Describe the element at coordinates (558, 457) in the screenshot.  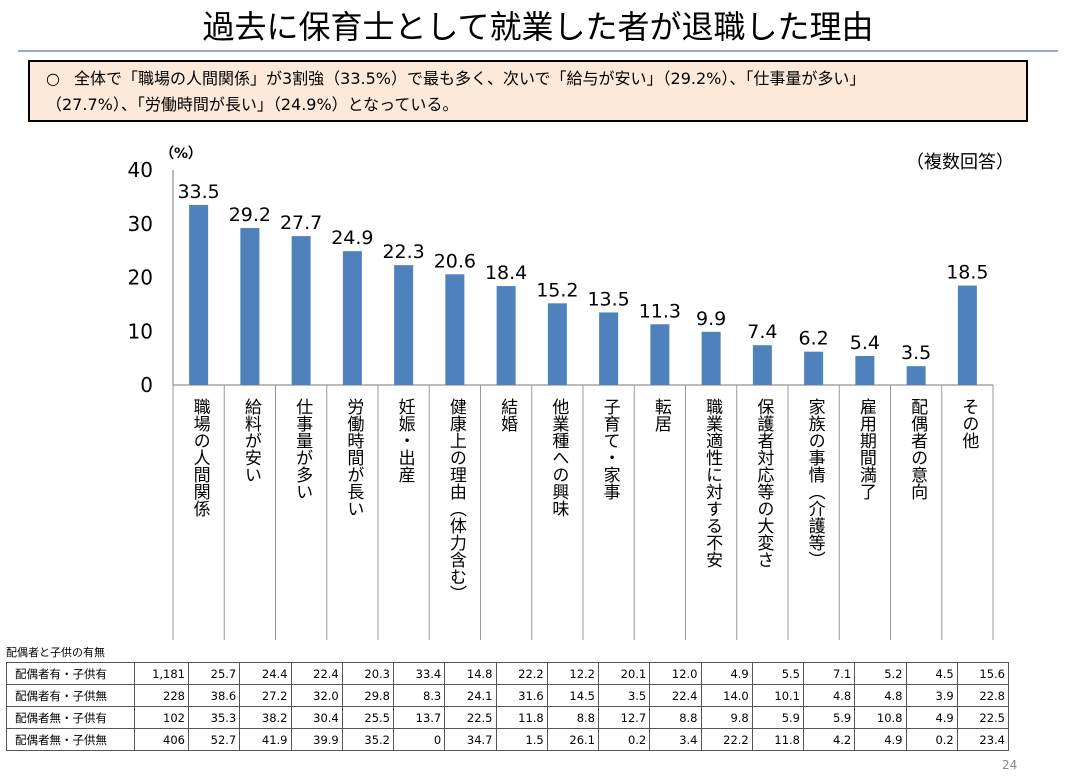
I see `category-label: 他業種への興味` at that location.